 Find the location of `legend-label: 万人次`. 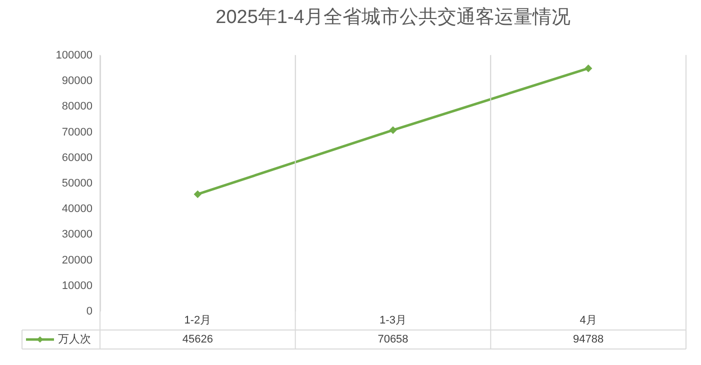

legend-label: 万人次 is located at coordinates (74, 340).